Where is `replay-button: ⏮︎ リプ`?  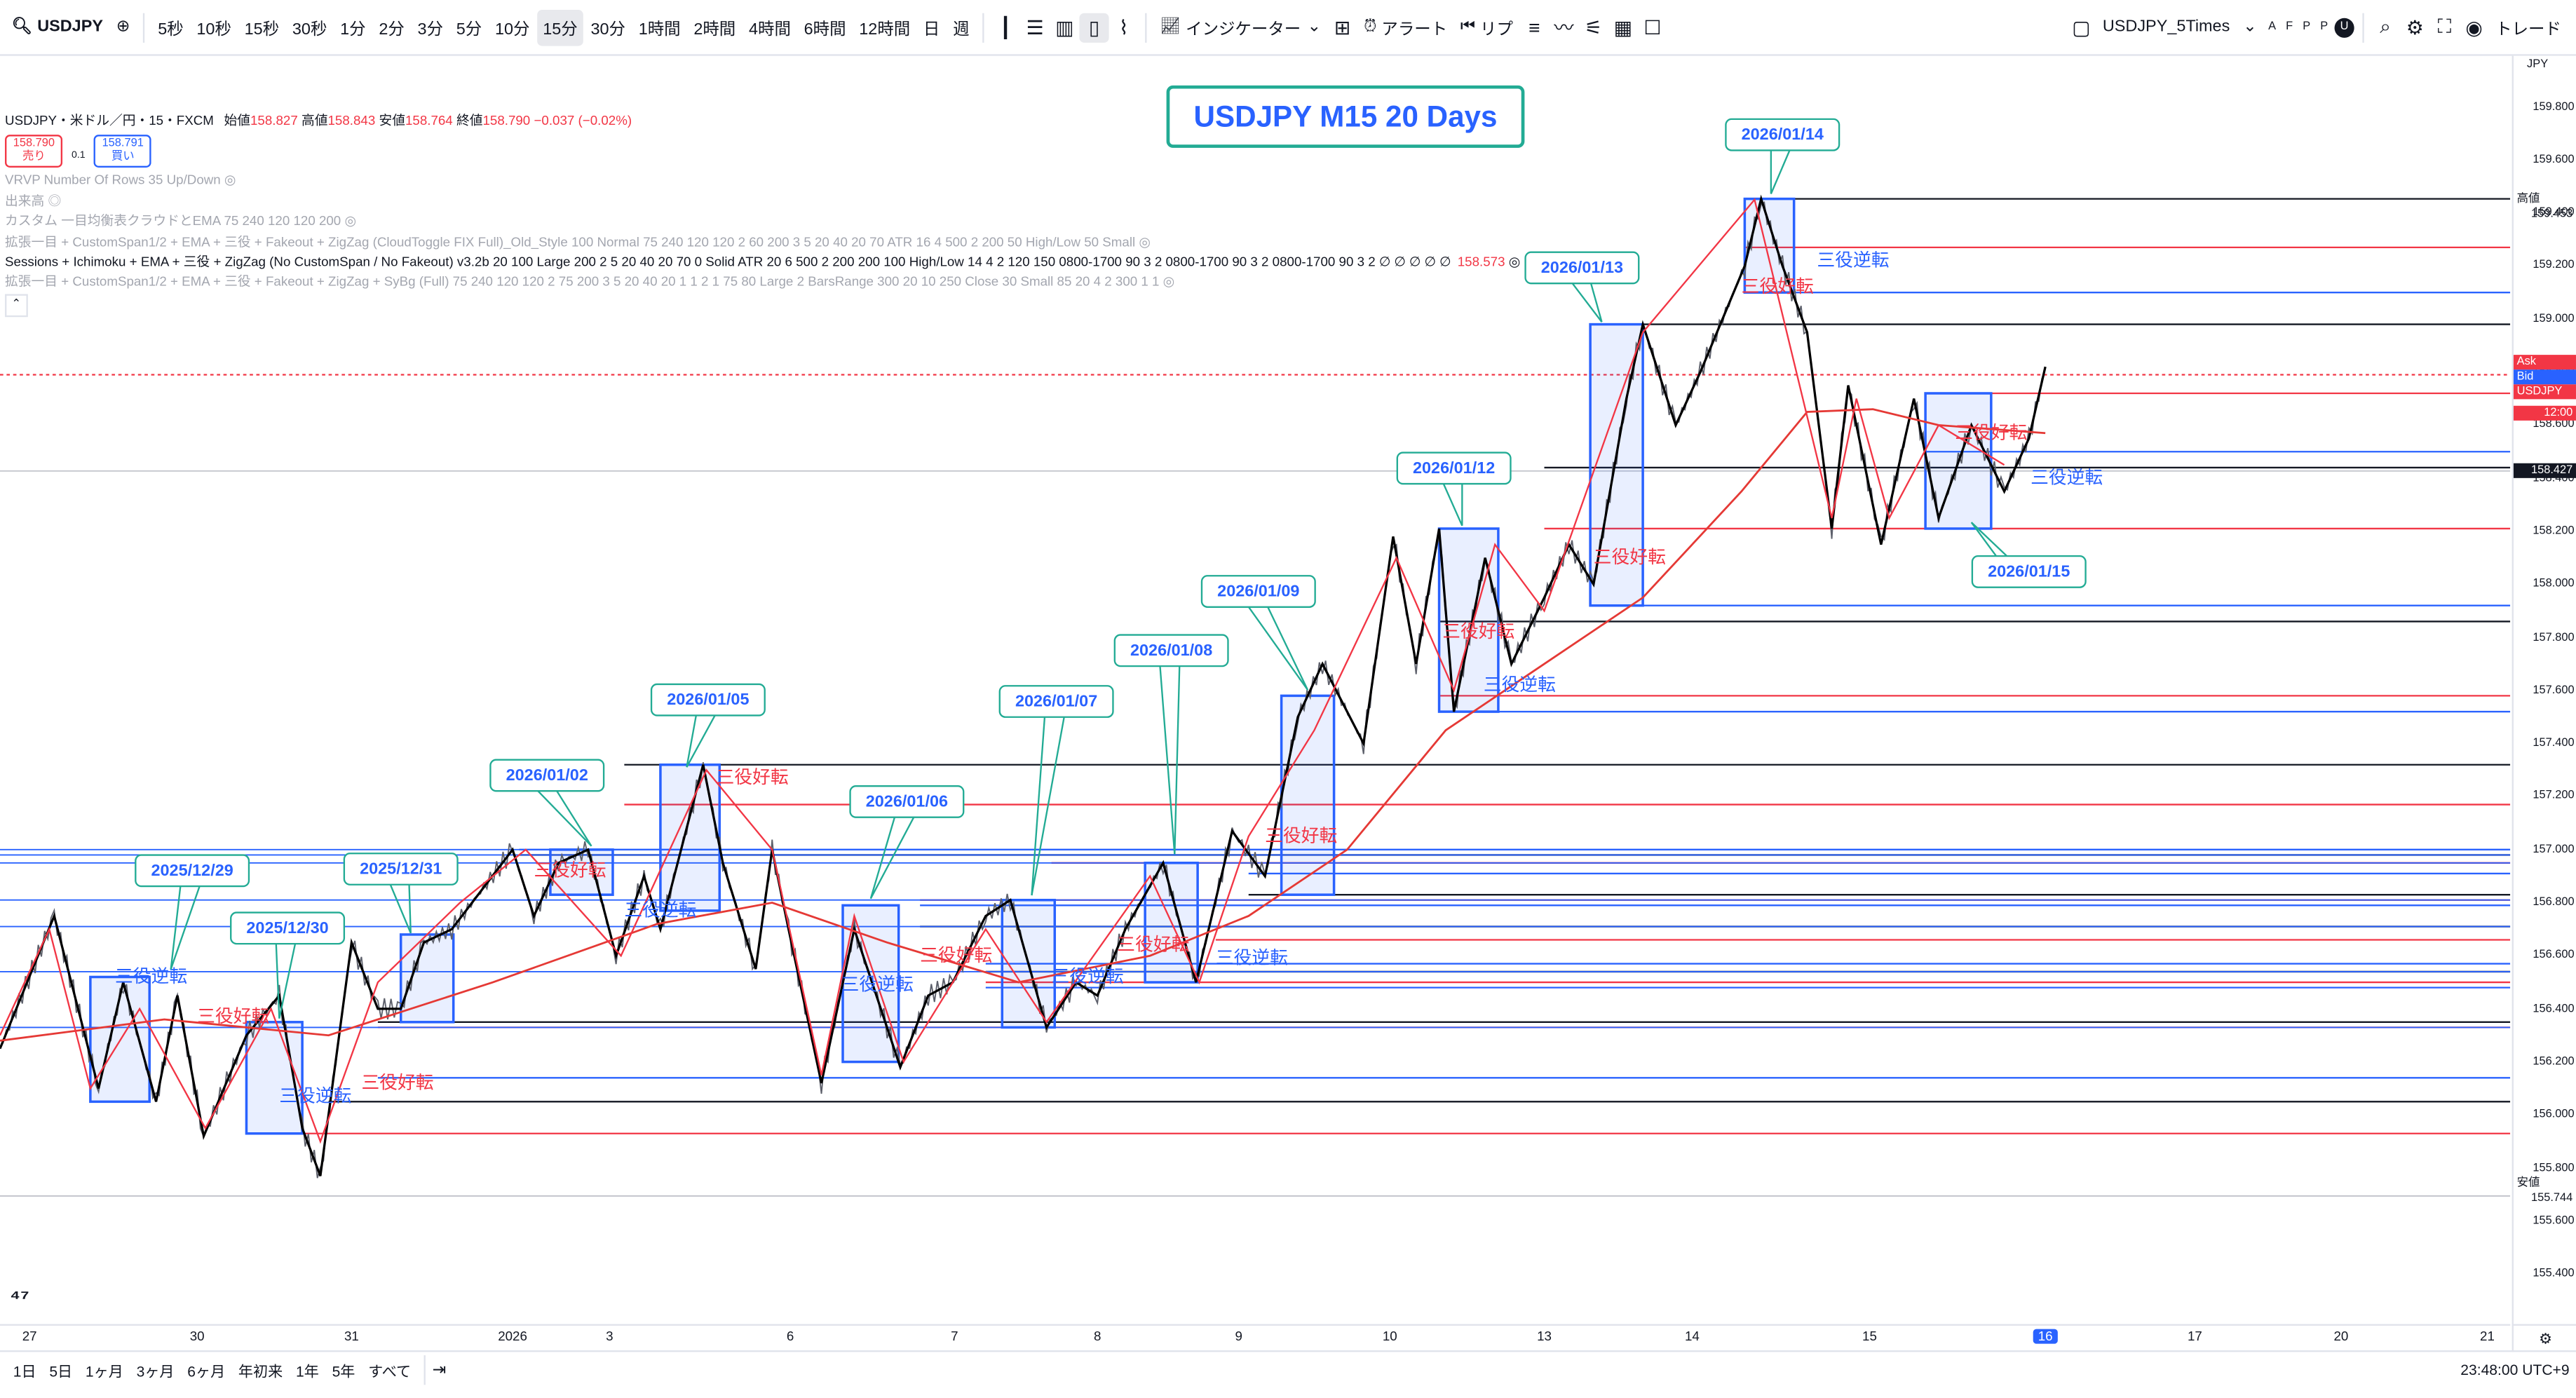
replay-button: ⏮︎ リプ is located at coordinates (1486, 29).